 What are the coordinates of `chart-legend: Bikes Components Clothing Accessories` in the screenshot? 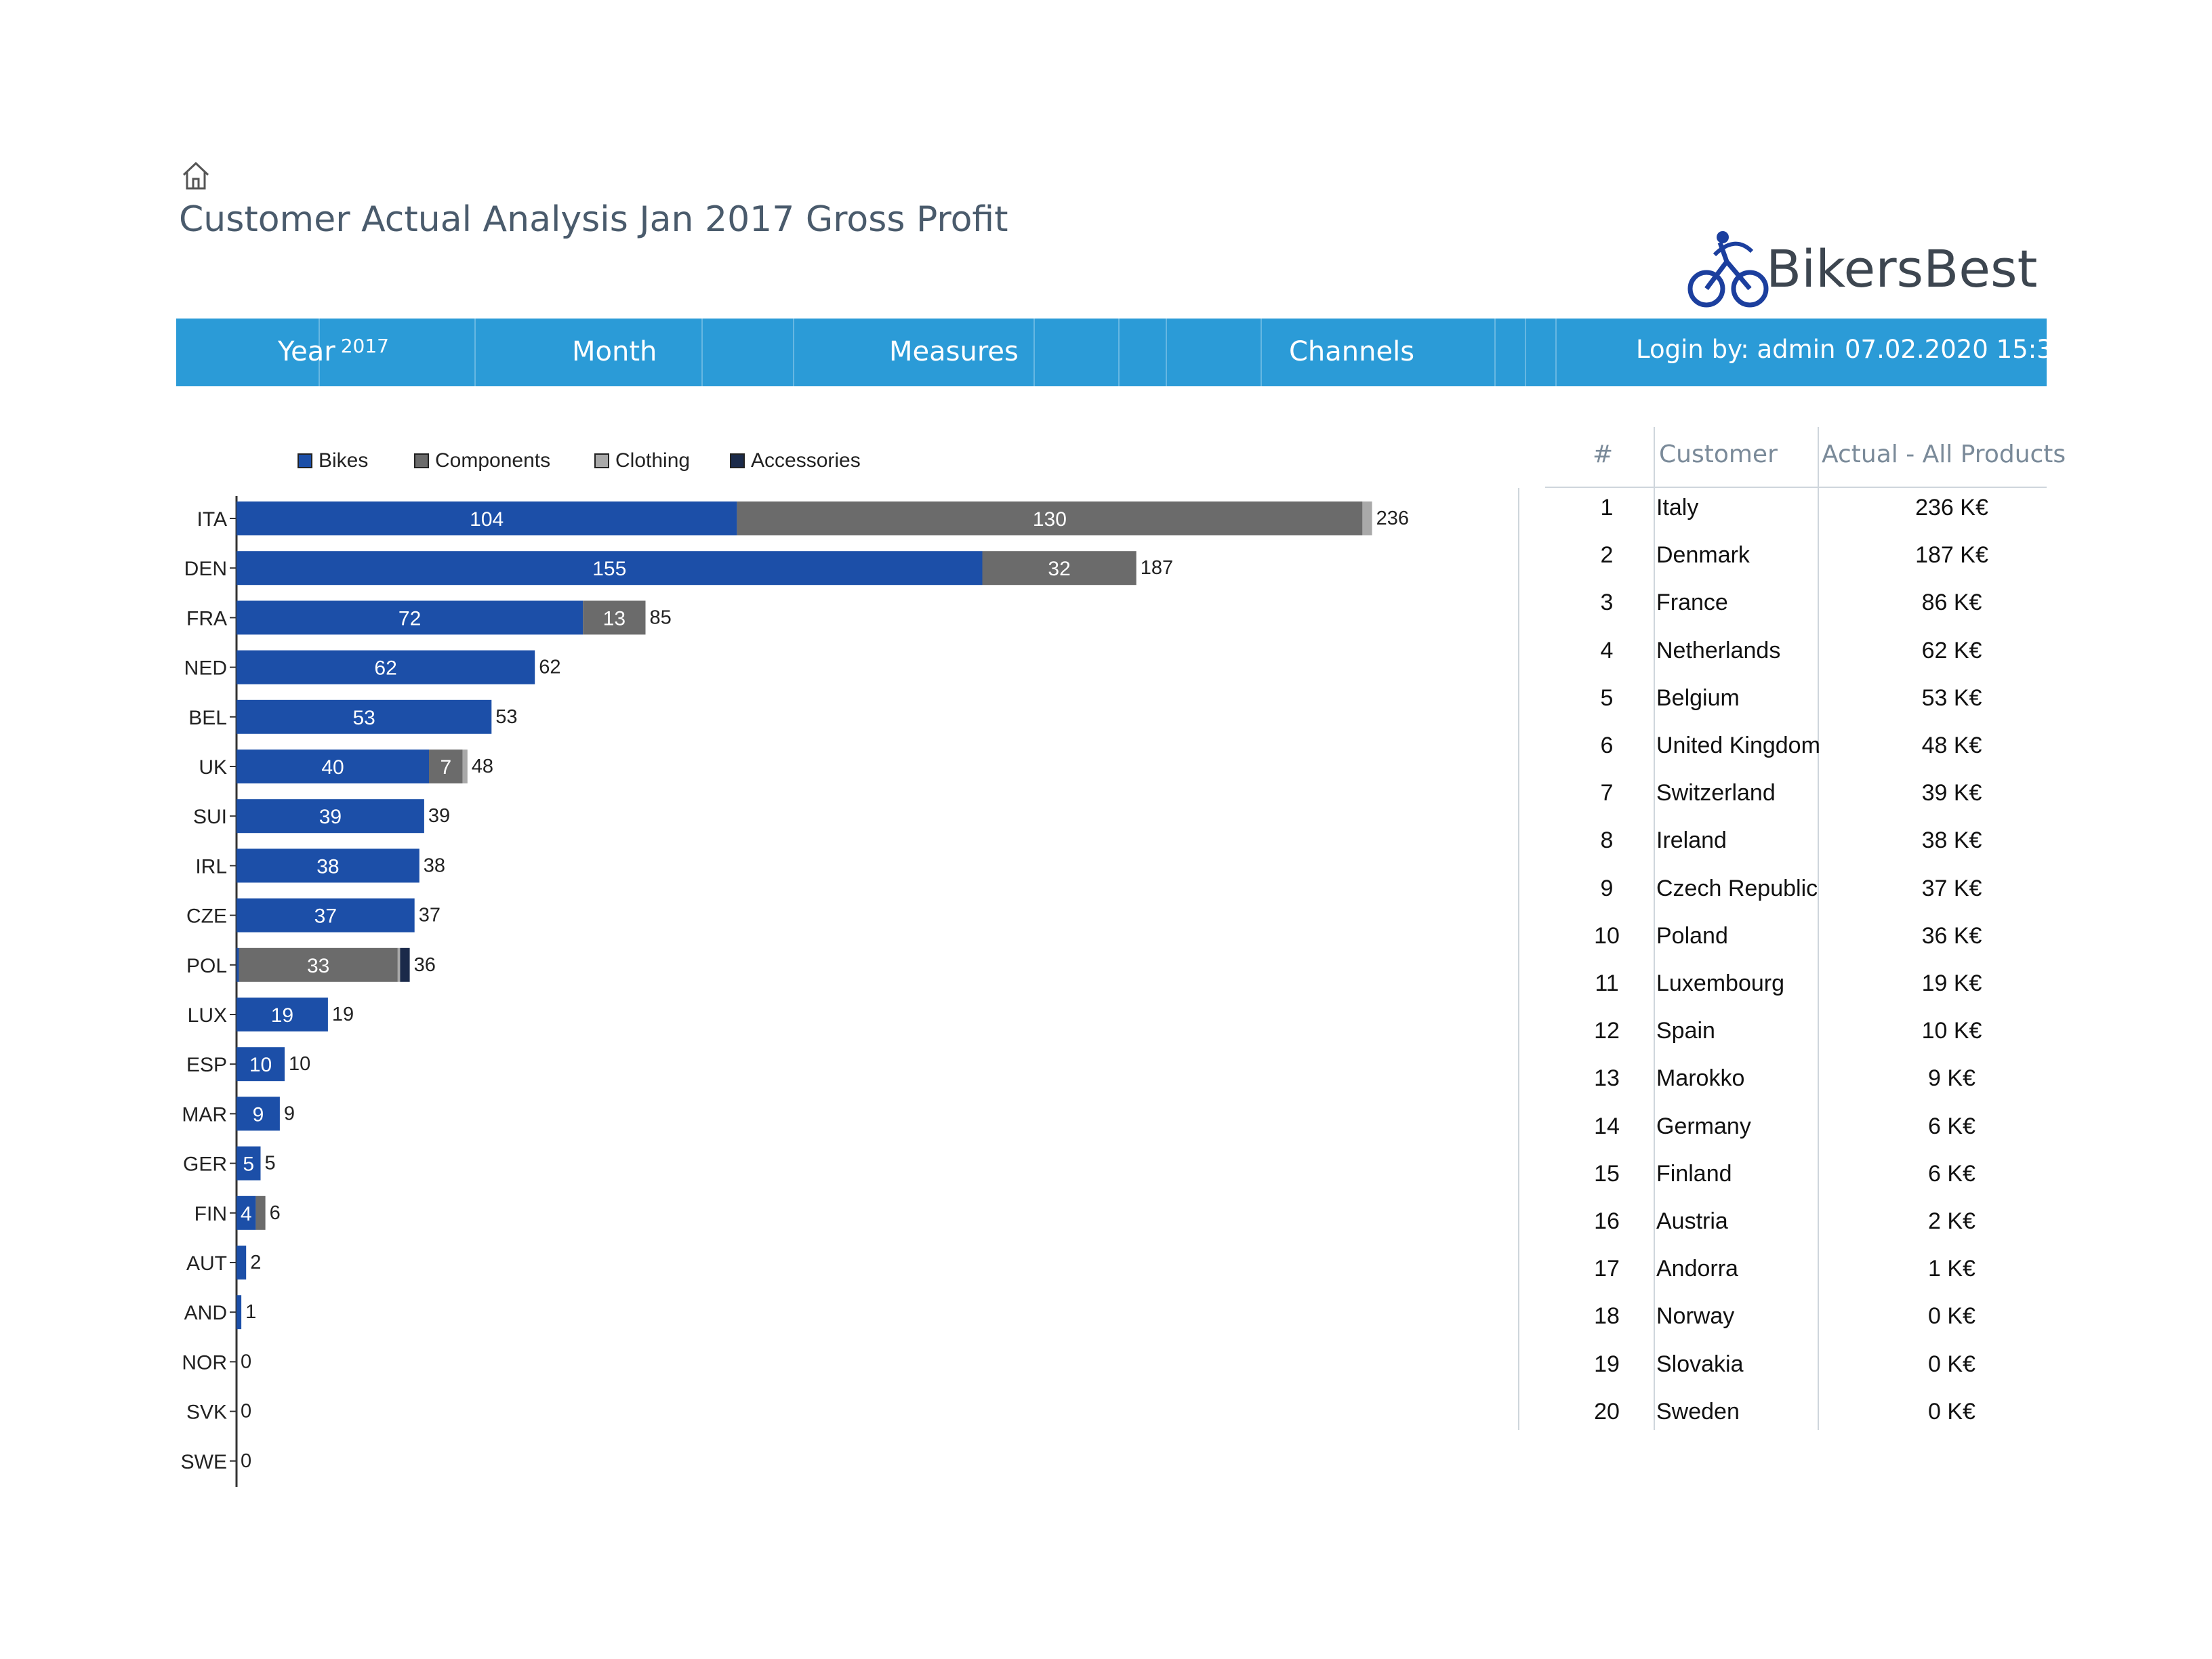 It's located at (579, 460).